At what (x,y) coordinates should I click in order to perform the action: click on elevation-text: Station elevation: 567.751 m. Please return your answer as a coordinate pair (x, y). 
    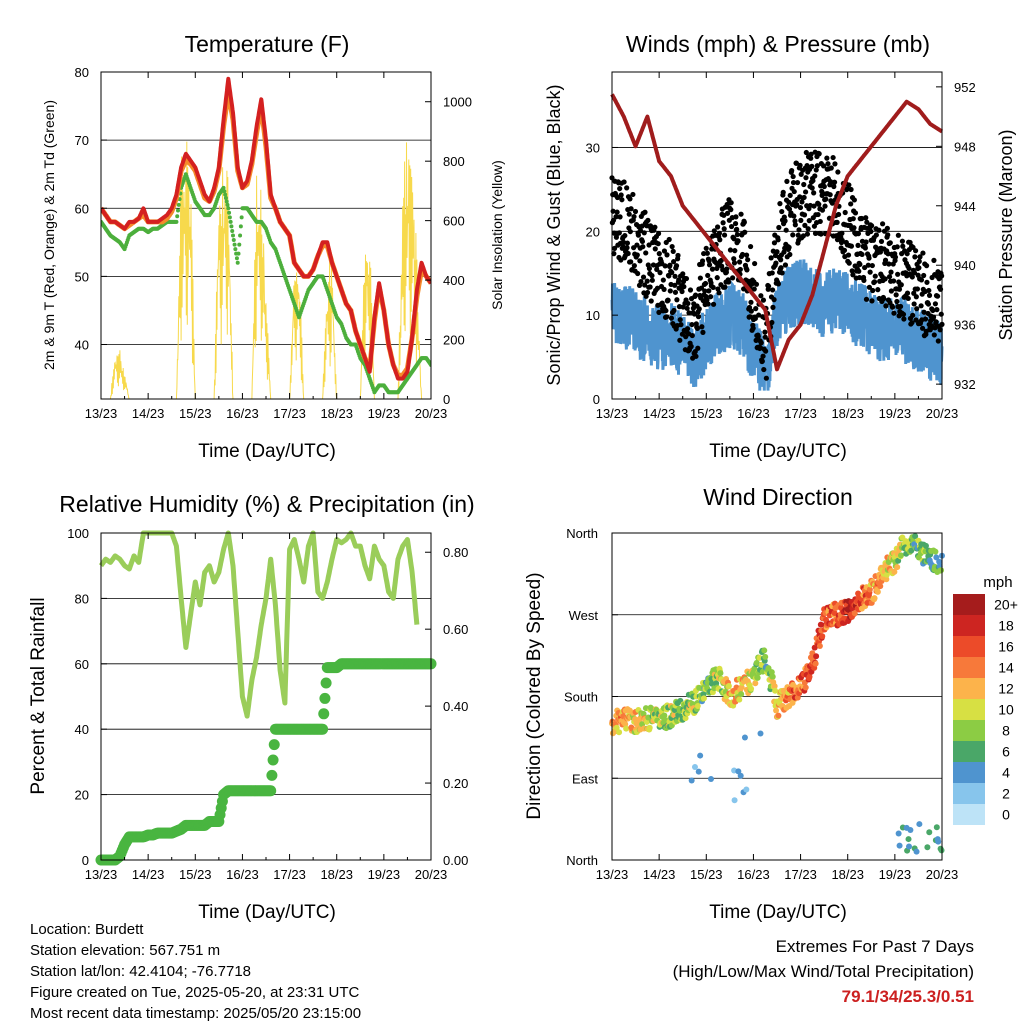
    Looking at the image, I should click on (125, 950).